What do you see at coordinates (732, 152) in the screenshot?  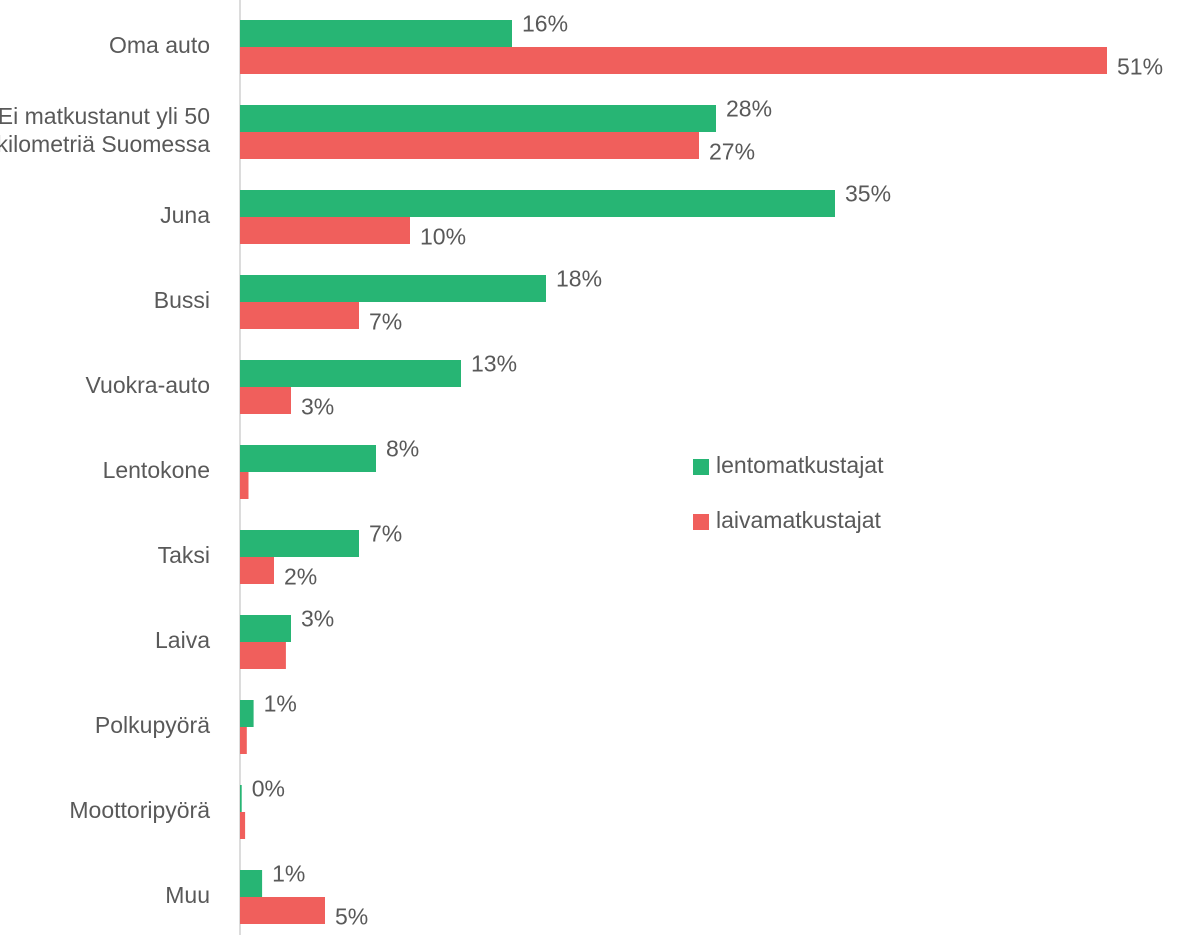 I see `data-label: 27%` at bounding box center [732, 152].